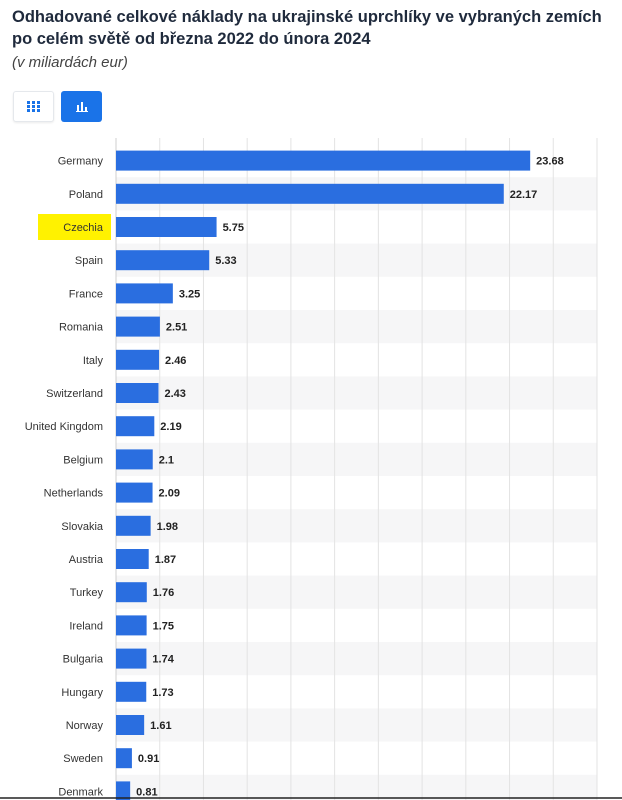 The width and height of the screenshot is (622, 800). What do you see at coordinates (93, 361) in the screenshot?
I see `category-label: Italy` at bounding box center [93, 361].